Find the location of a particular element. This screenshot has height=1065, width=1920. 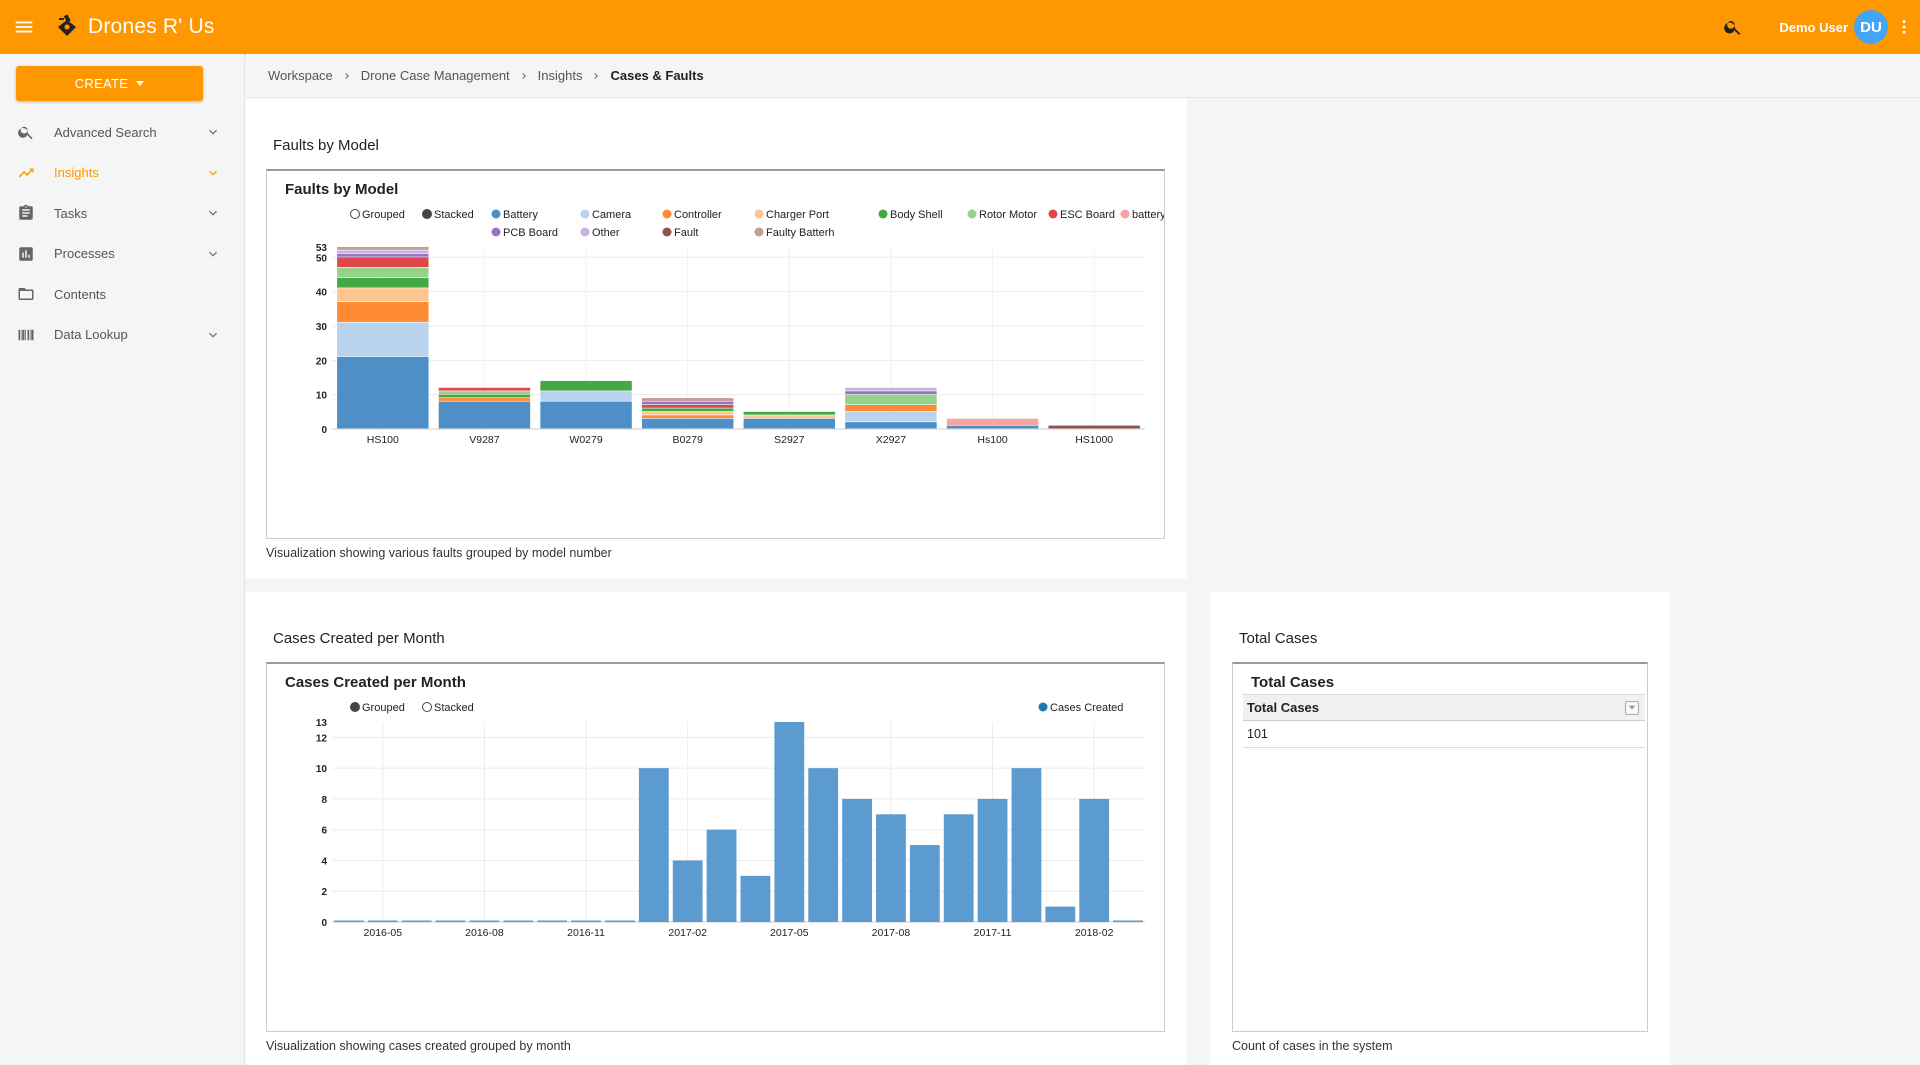

table-title: Total Cases is located at coordinates (1293, 682).